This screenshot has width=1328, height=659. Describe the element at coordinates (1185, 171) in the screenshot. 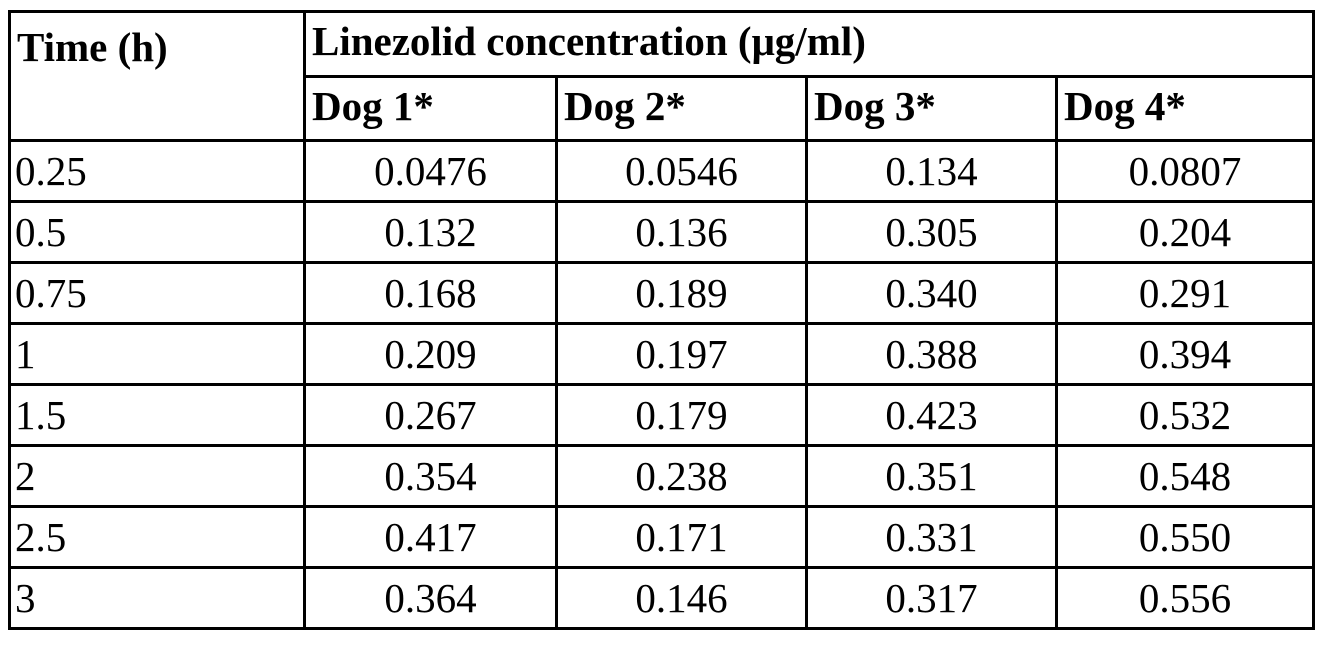

I see `concentration-cell: 0.0807` at that location.